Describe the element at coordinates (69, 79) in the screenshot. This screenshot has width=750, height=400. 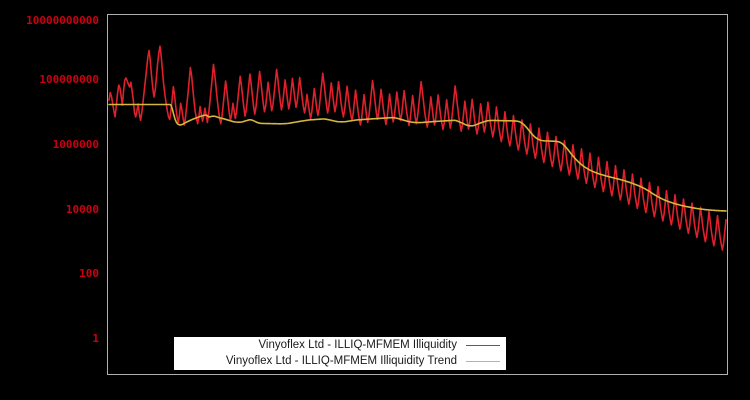
I see `ytick-label-100000000: 100000000` at that location.